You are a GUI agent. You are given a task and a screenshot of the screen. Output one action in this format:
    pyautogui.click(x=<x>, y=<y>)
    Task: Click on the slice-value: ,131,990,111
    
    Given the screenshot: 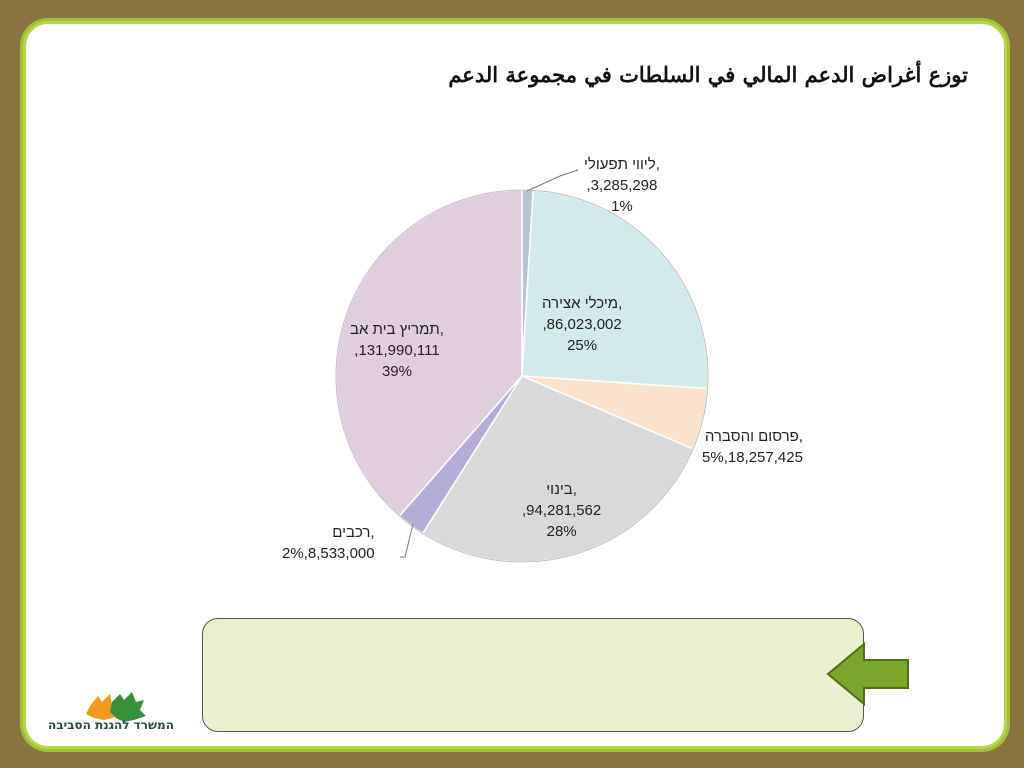 What is the action you would take?
    pyautogui.click(x=397, y=350)
    